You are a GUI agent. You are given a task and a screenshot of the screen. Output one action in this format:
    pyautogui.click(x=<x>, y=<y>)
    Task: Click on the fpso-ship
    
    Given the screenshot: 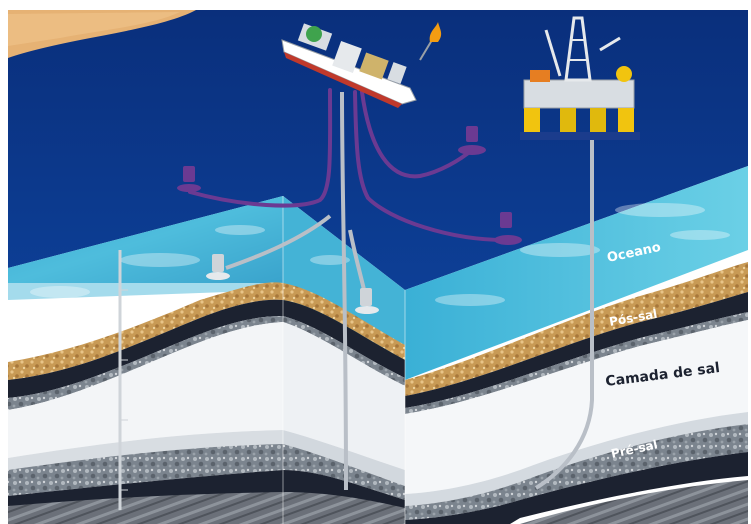 What is the action you would take?
    pyautogui.click(x=361, y=65)
    